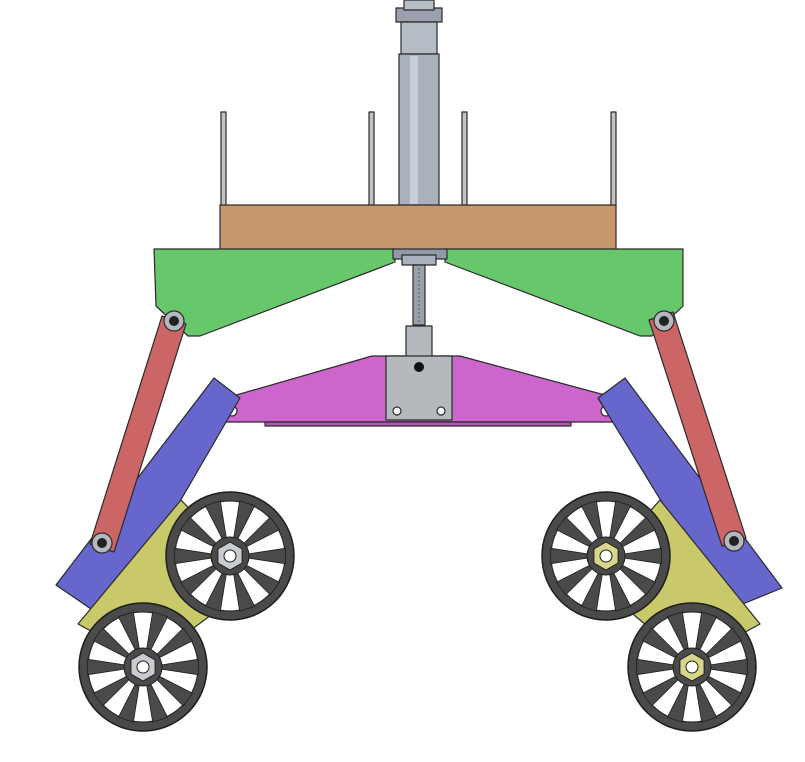  Describe the element at coordinates (143, 667) in the screenshot. I see `wheel-lower-left` at that location.